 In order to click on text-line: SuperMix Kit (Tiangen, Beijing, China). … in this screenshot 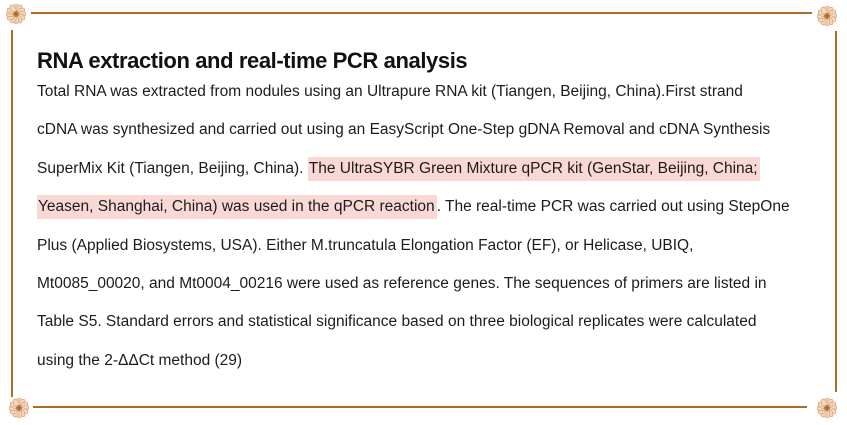, I will do `click(413, 169)`.